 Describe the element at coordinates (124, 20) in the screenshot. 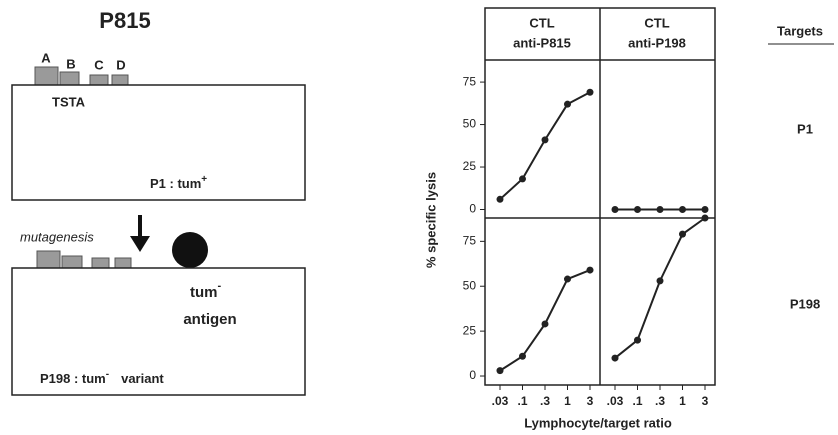

I see `diagram-title: P815` at that location.